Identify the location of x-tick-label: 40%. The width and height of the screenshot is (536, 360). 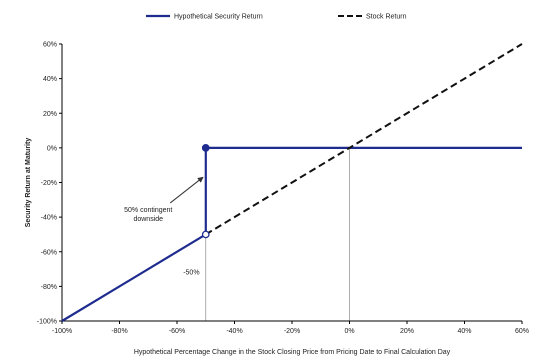
(464, 331).